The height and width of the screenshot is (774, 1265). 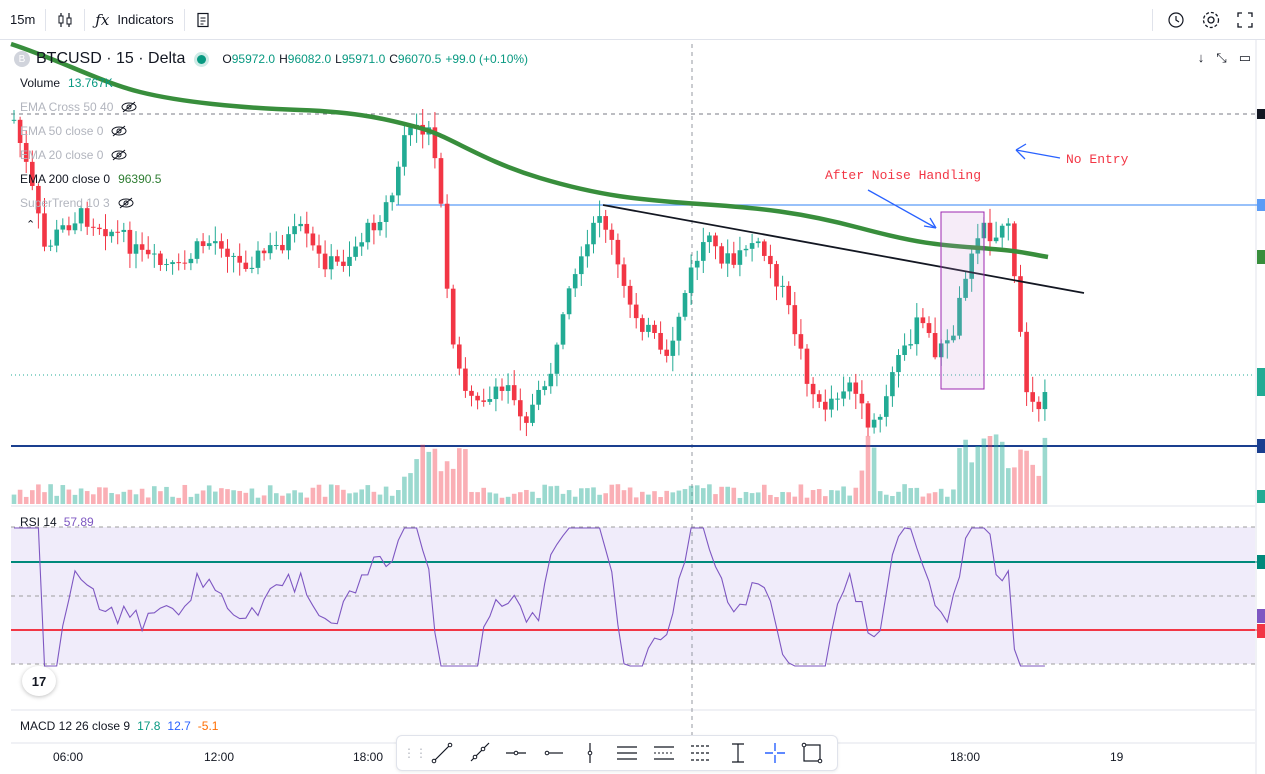 What do you see at coordinates (965, 757) in the screenshot?
I see `x-axis-label: 18:00` at bounding box center [965, 757].